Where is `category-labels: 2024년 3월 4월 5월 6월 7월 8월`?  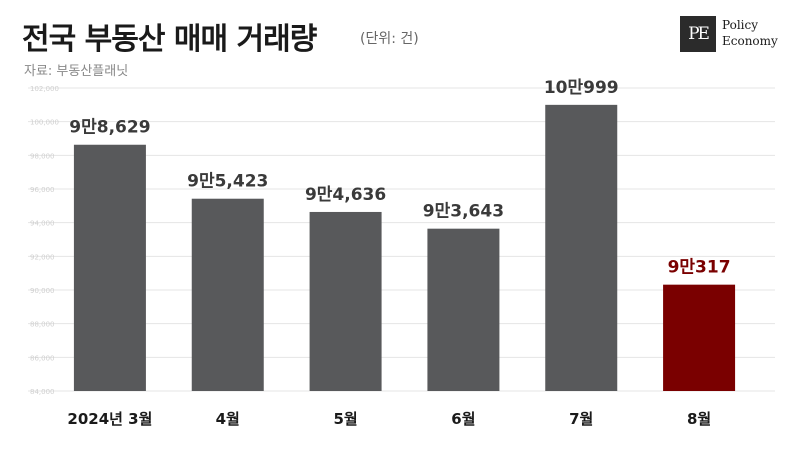 category-labels: 2024년 3월 4월 5월 6월 7월 8월 is located at coordinates (389, 419).